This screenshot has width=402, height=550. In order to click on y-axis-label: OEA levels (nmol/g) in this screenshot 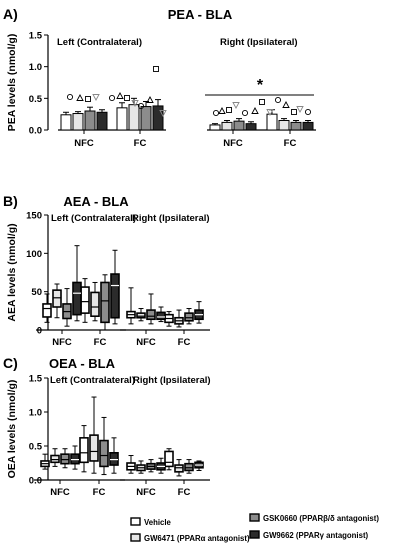, I will do `click(12, 429)`.